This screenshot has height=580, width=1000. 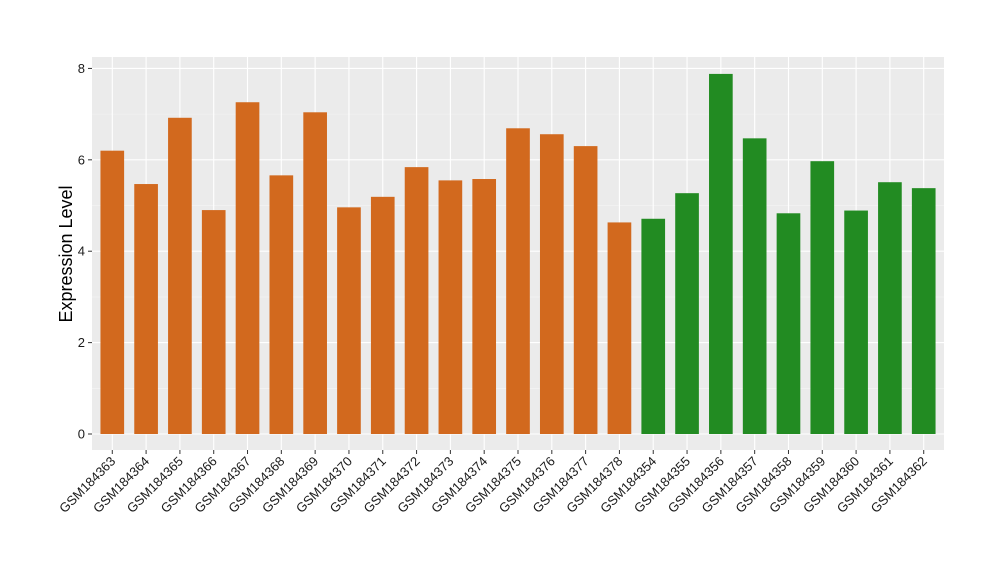 What do you see at coordinates (484, 307) in the screenshot?
I see `bar-GSM184374` at bounding box center [484, 307].